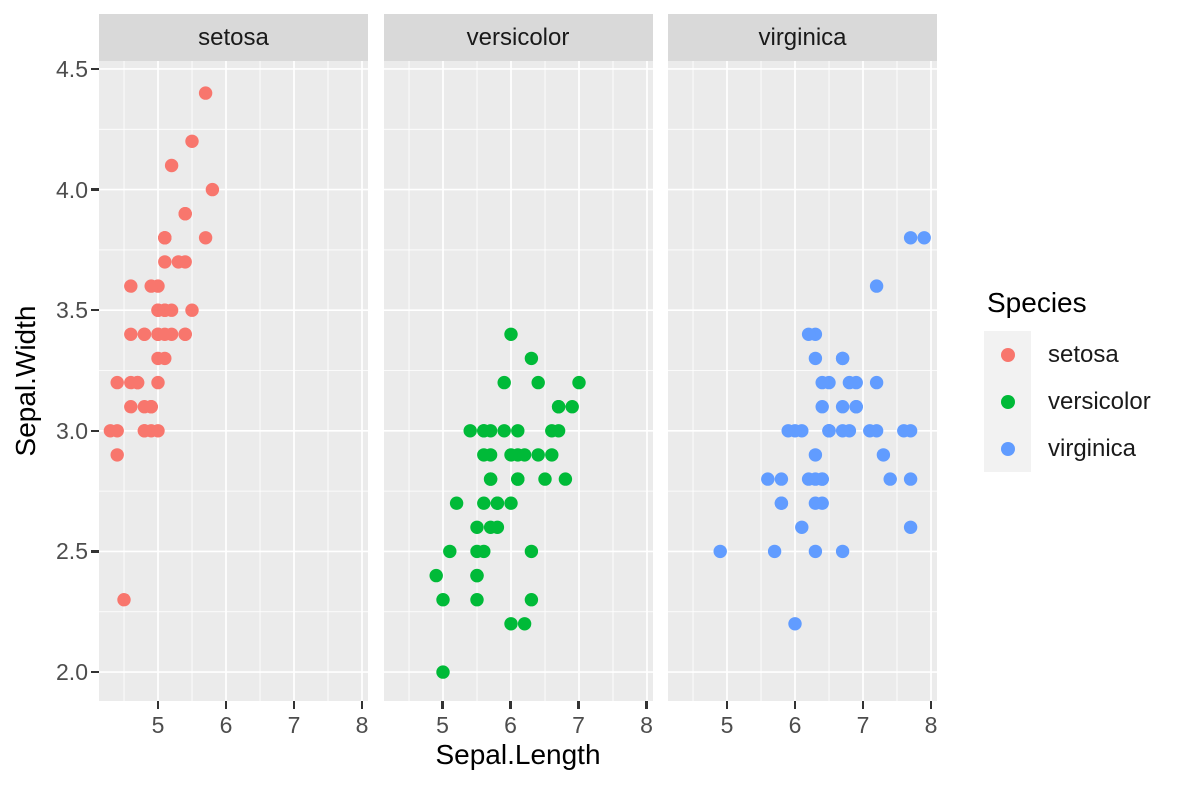 The width and height of the screenshot is (1181, 787). I want to click on facet-strip-setosa: setosa, so click(233, 37).